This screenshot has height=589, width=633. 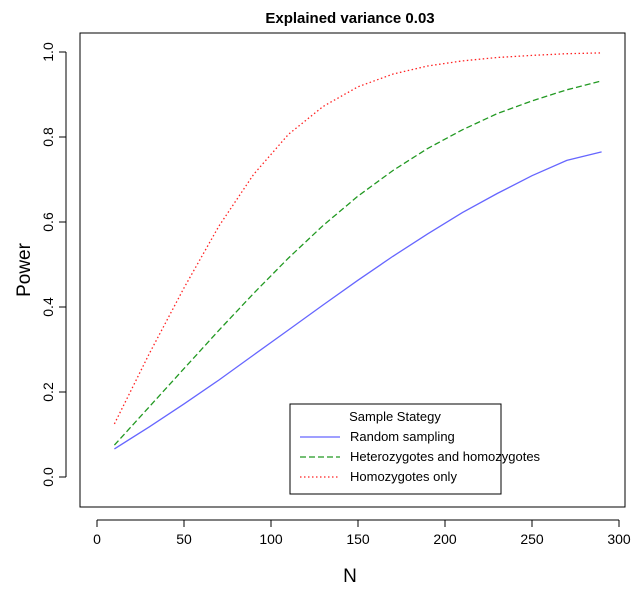 What do you see at coordinates (48, 477) in the screenshot?
I see `y-tick-label: 0.0` at bounding box center [48, 477].